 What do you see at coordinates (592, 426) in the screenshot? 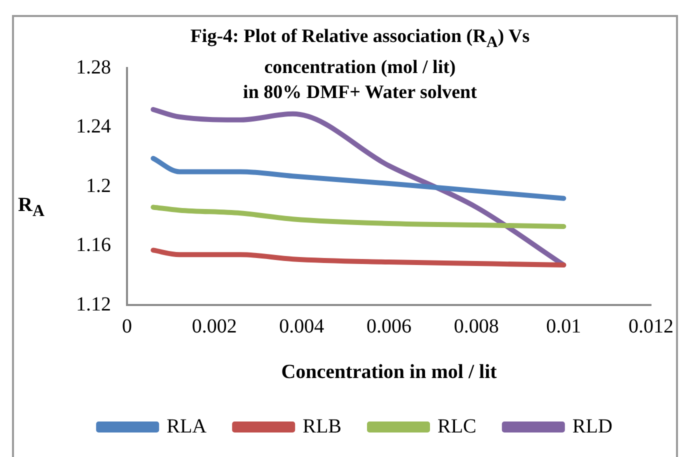
I see `legend-label: RLD` at bounding box center [592, 426].